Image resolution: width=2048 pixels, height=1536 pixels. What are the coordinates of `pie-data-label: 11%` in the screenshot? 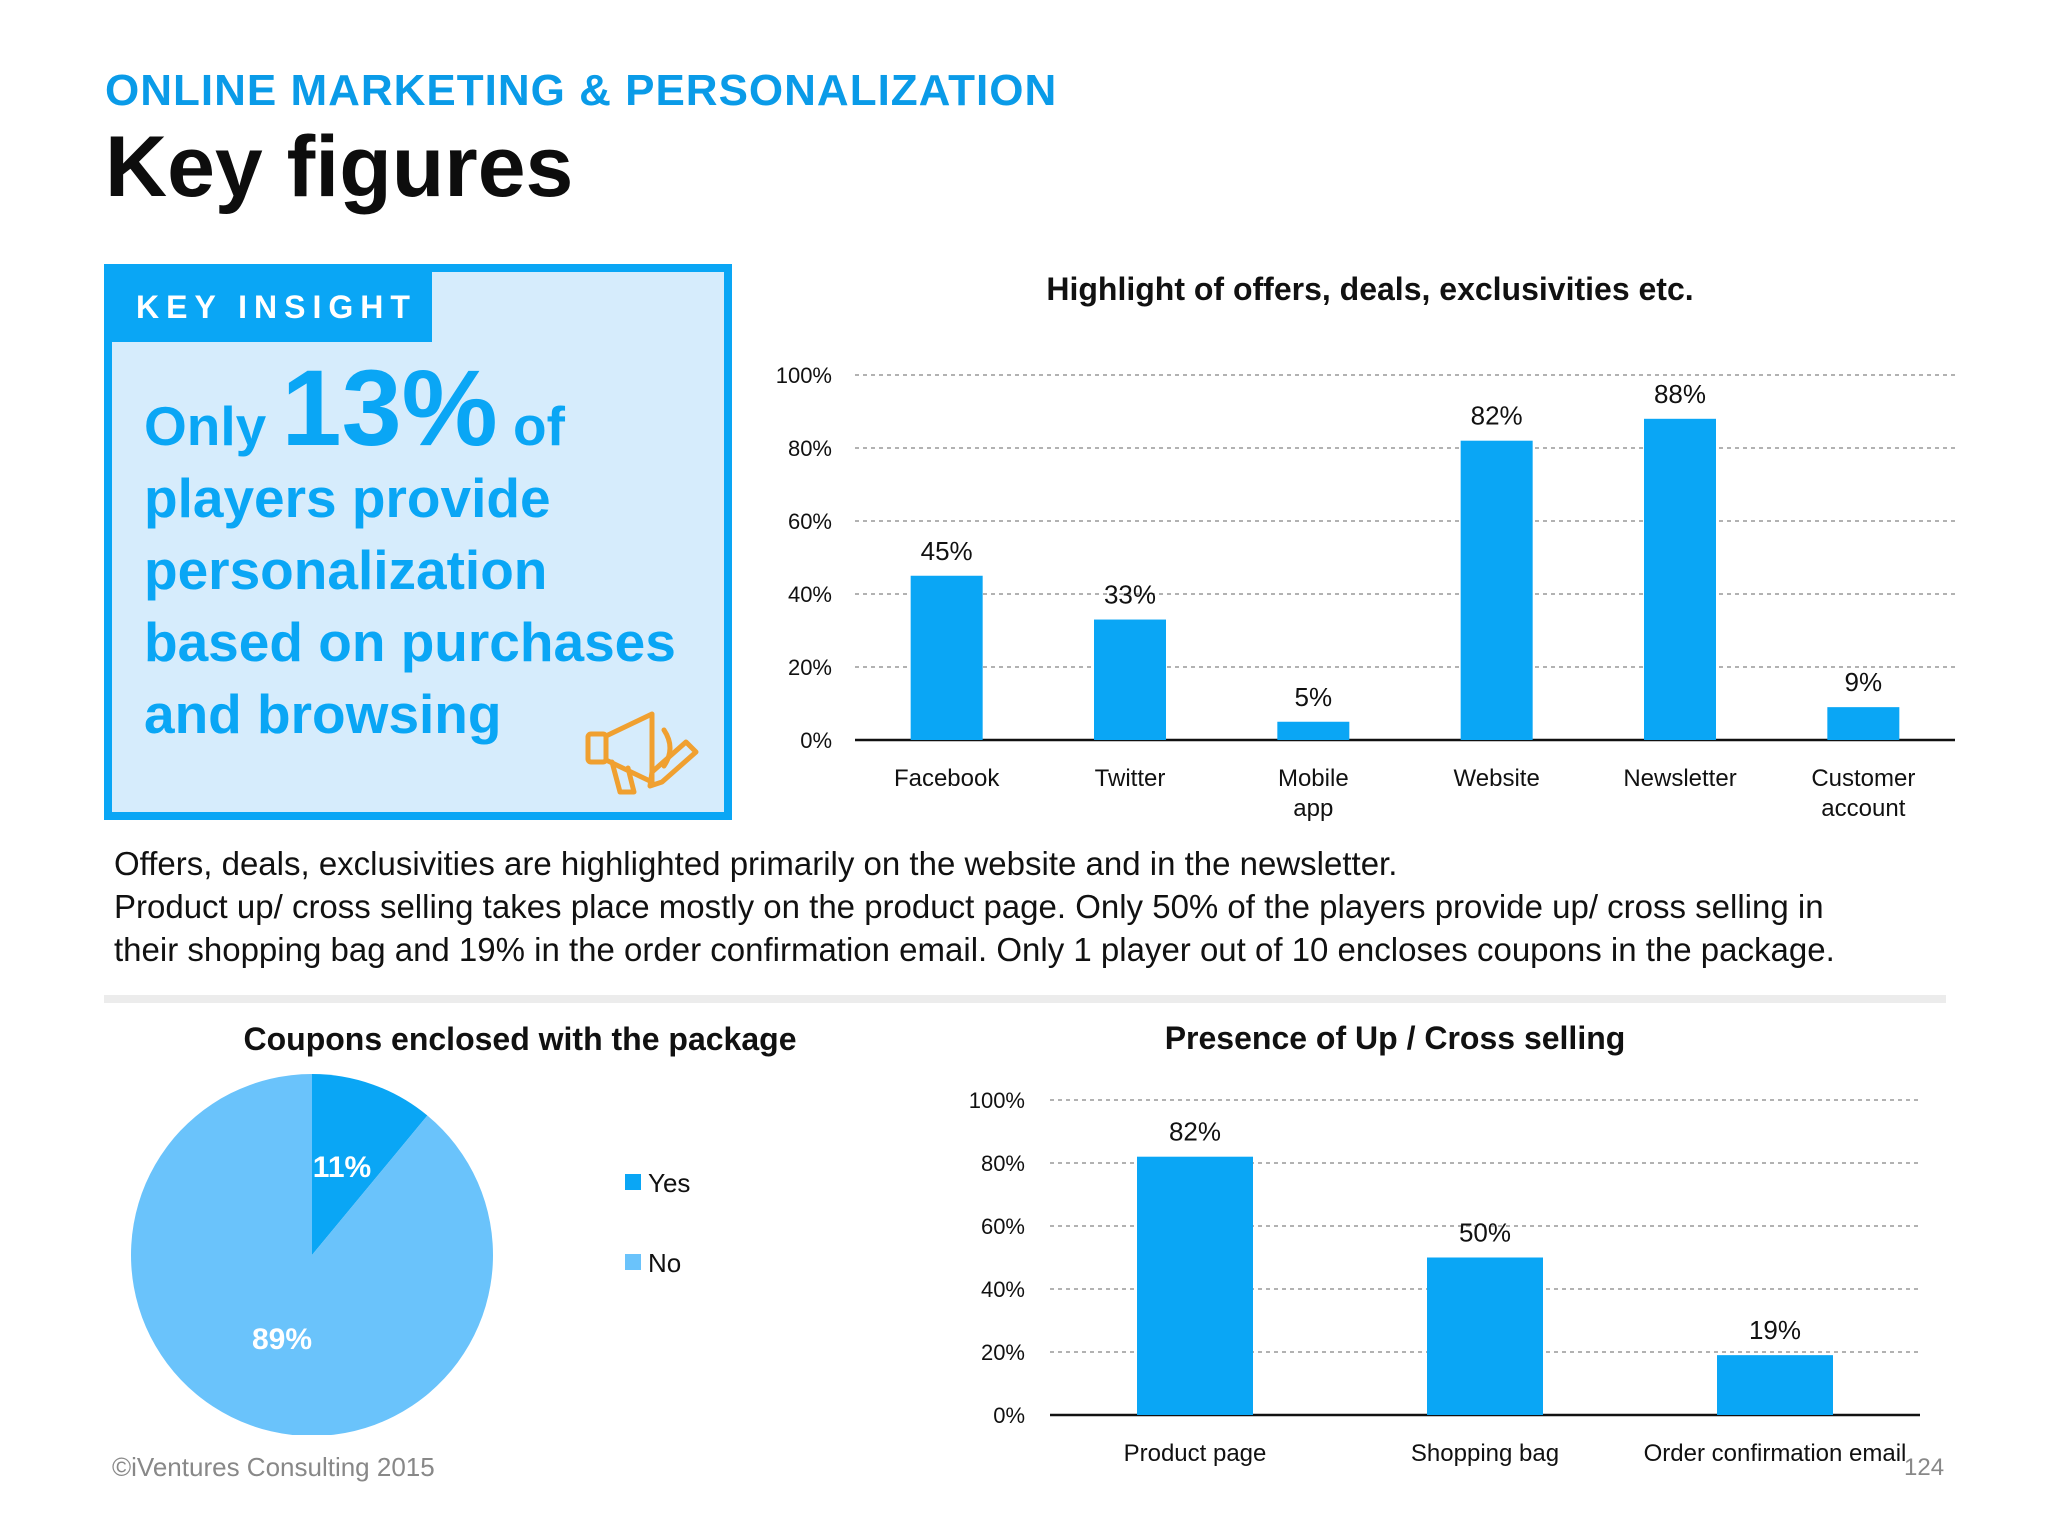 It's located at (342, 1167).